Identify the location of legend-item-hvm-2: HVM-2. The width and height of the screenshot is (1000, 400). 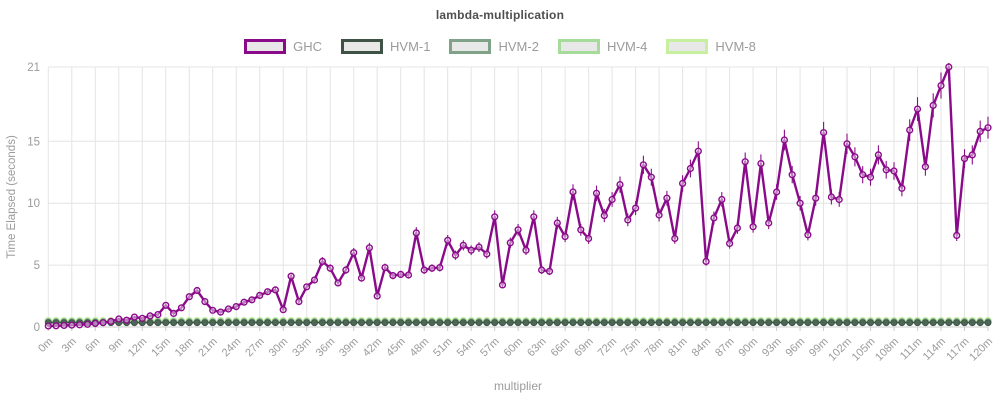
(494, 46).